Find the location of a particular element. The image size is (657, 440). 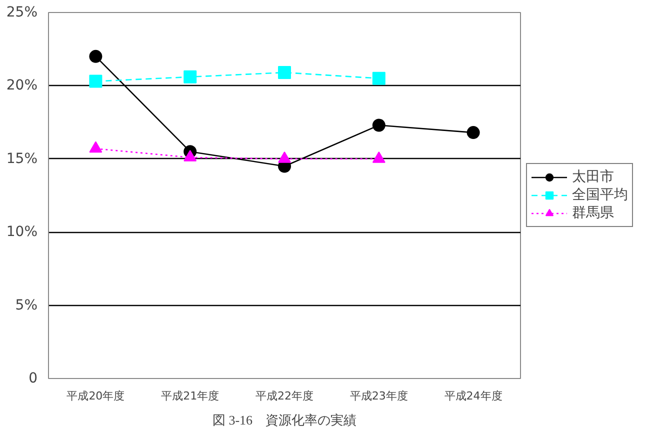

x-tick-label: 平成21年度 is located at coordinates (190, 396).